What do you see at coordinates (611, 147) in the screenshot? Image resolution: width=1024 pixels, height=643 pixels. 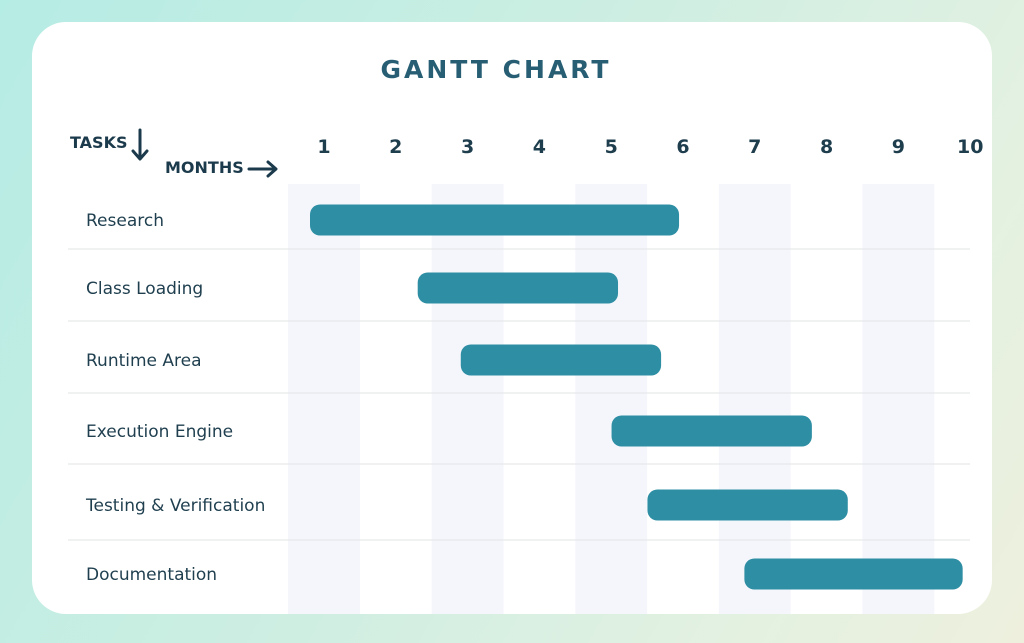 I see `month-label: 5` at bounding box center [611, 147].